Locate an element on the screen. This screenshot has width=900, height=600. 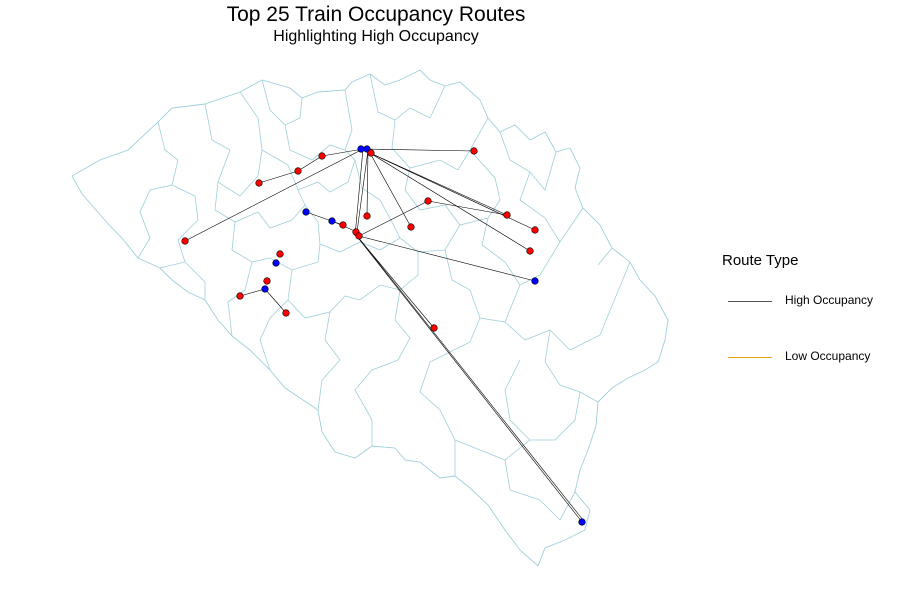
map-subtitle: Highlighting High Occupancy is located at coordinates (376, 36).